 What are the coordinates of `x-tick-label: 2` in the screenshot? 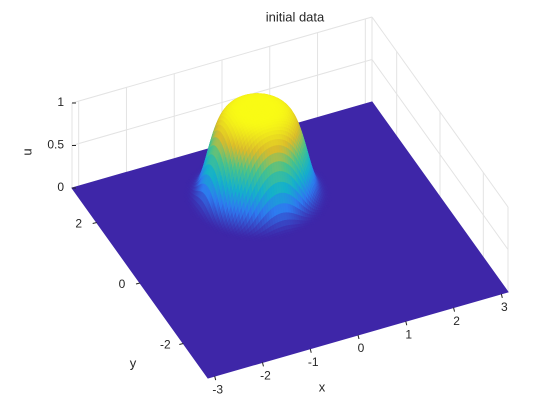 It's located at (456, 321).